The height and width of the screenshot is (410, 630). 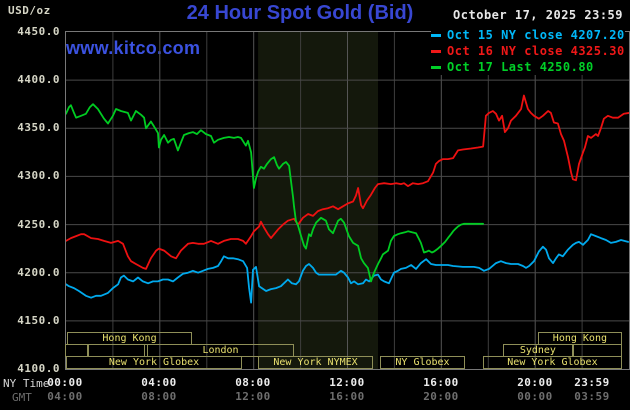 I want to click on y-tick: 4350.0, so click(x=38, y=128).